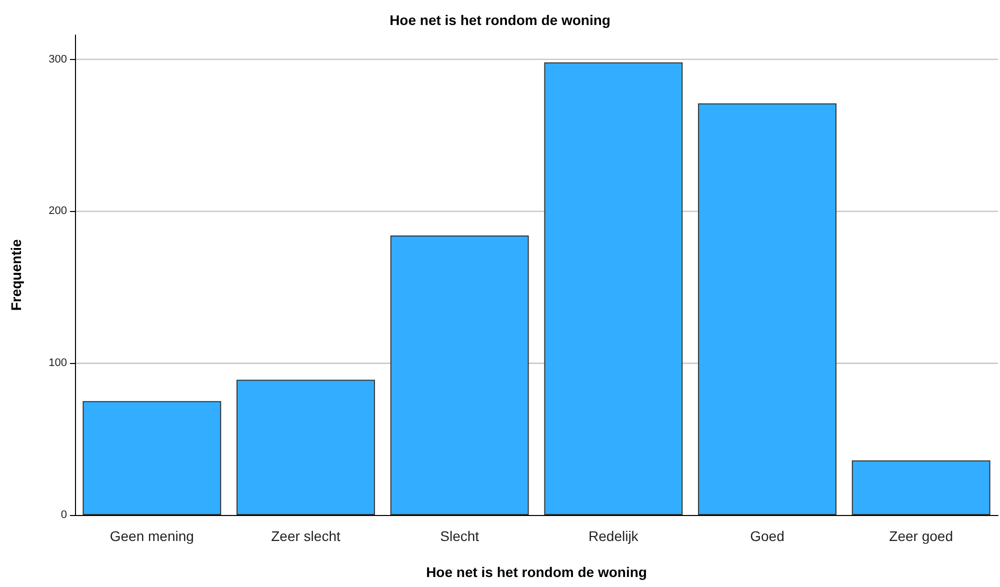 This screenshot has height=587, width=1000. I want to click on x-tick-label: Slecht, so click(460, 536).